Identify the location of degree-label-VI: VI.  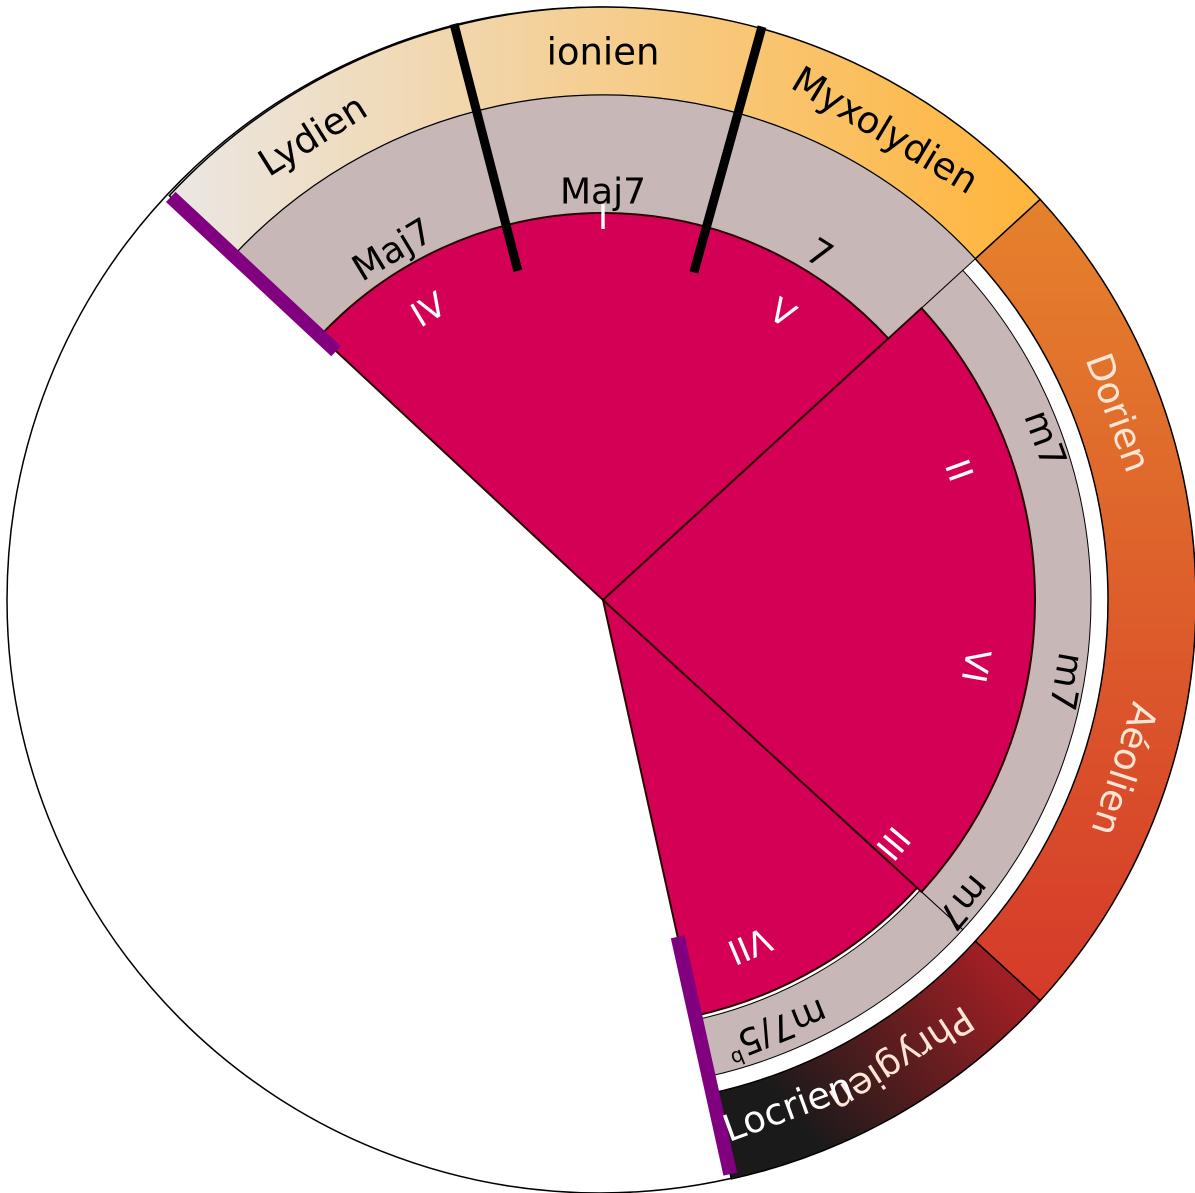
(975, 666).